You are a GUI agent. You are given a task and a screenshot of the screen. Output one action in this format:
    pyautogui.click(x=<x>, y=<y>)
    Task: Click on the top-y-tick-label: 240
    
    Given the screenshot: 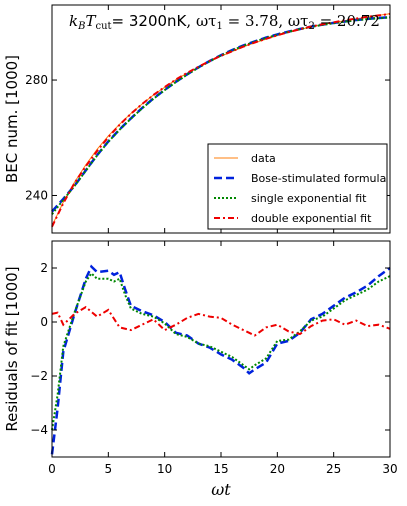 What is the action you would take?
    pyautogui.click(x=36, y=195)
    